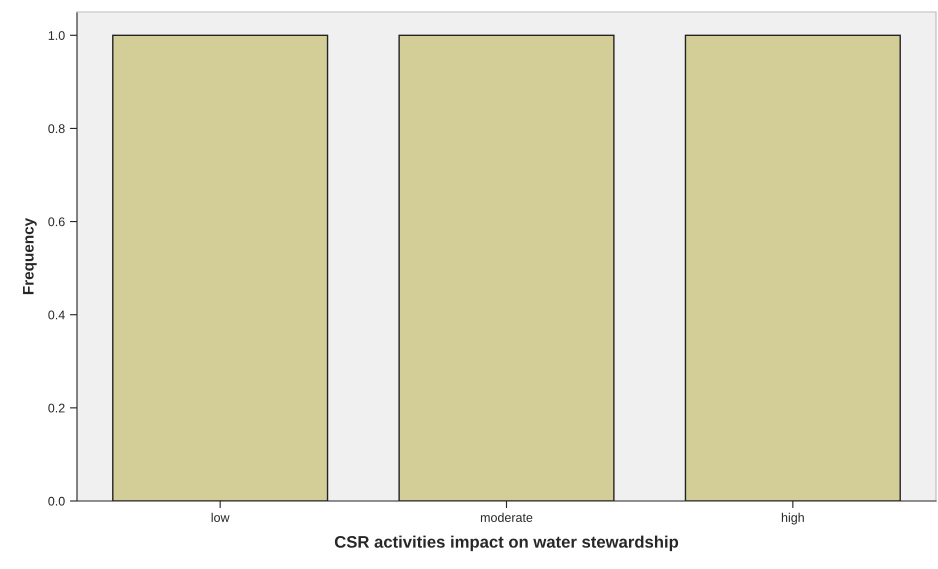 The image size is (938, 569). Describe the element at coordinates (56, 35) in the screenshot. I see `y-tick-label: 1.0` at that location.